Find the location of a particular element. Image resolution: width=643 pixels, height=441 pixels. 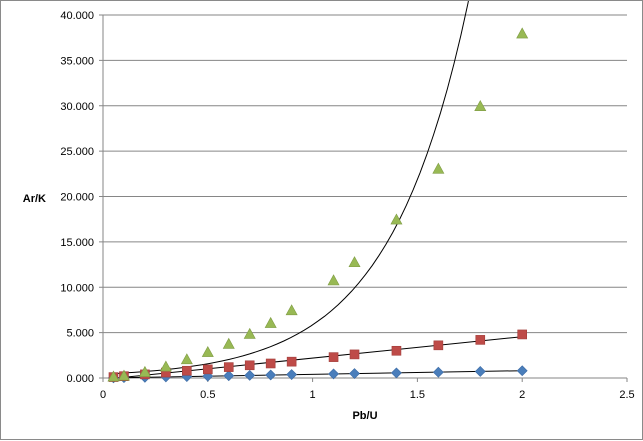

x-tick-label: 2 is located at coordinates (522, 395).